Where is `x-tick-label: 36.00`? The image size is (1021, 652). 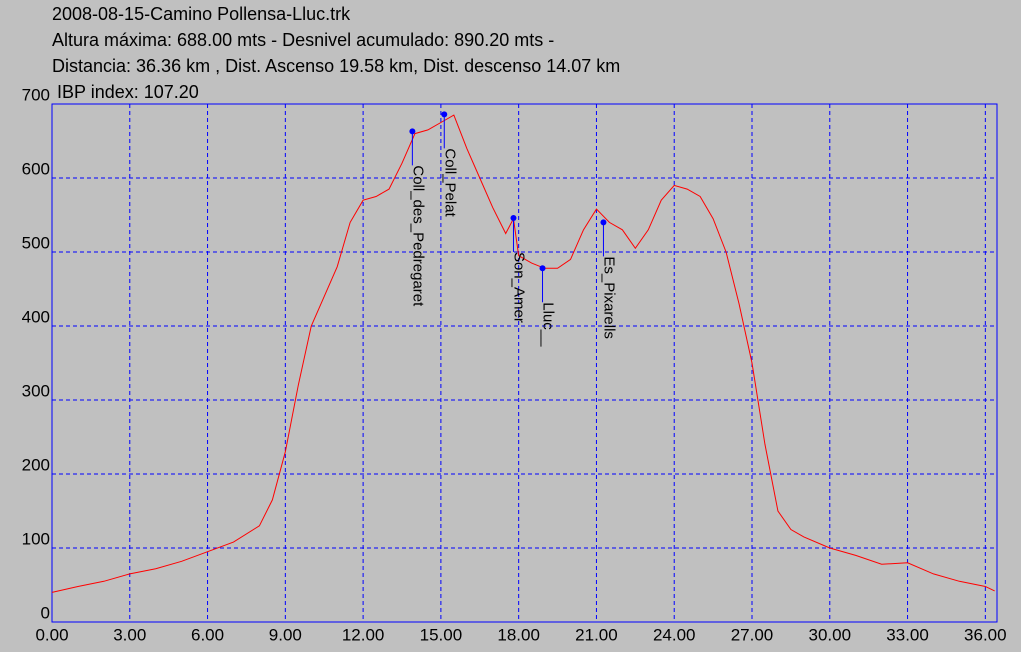 x-tick-label: 36.00 is located at coordinates (985, 634).